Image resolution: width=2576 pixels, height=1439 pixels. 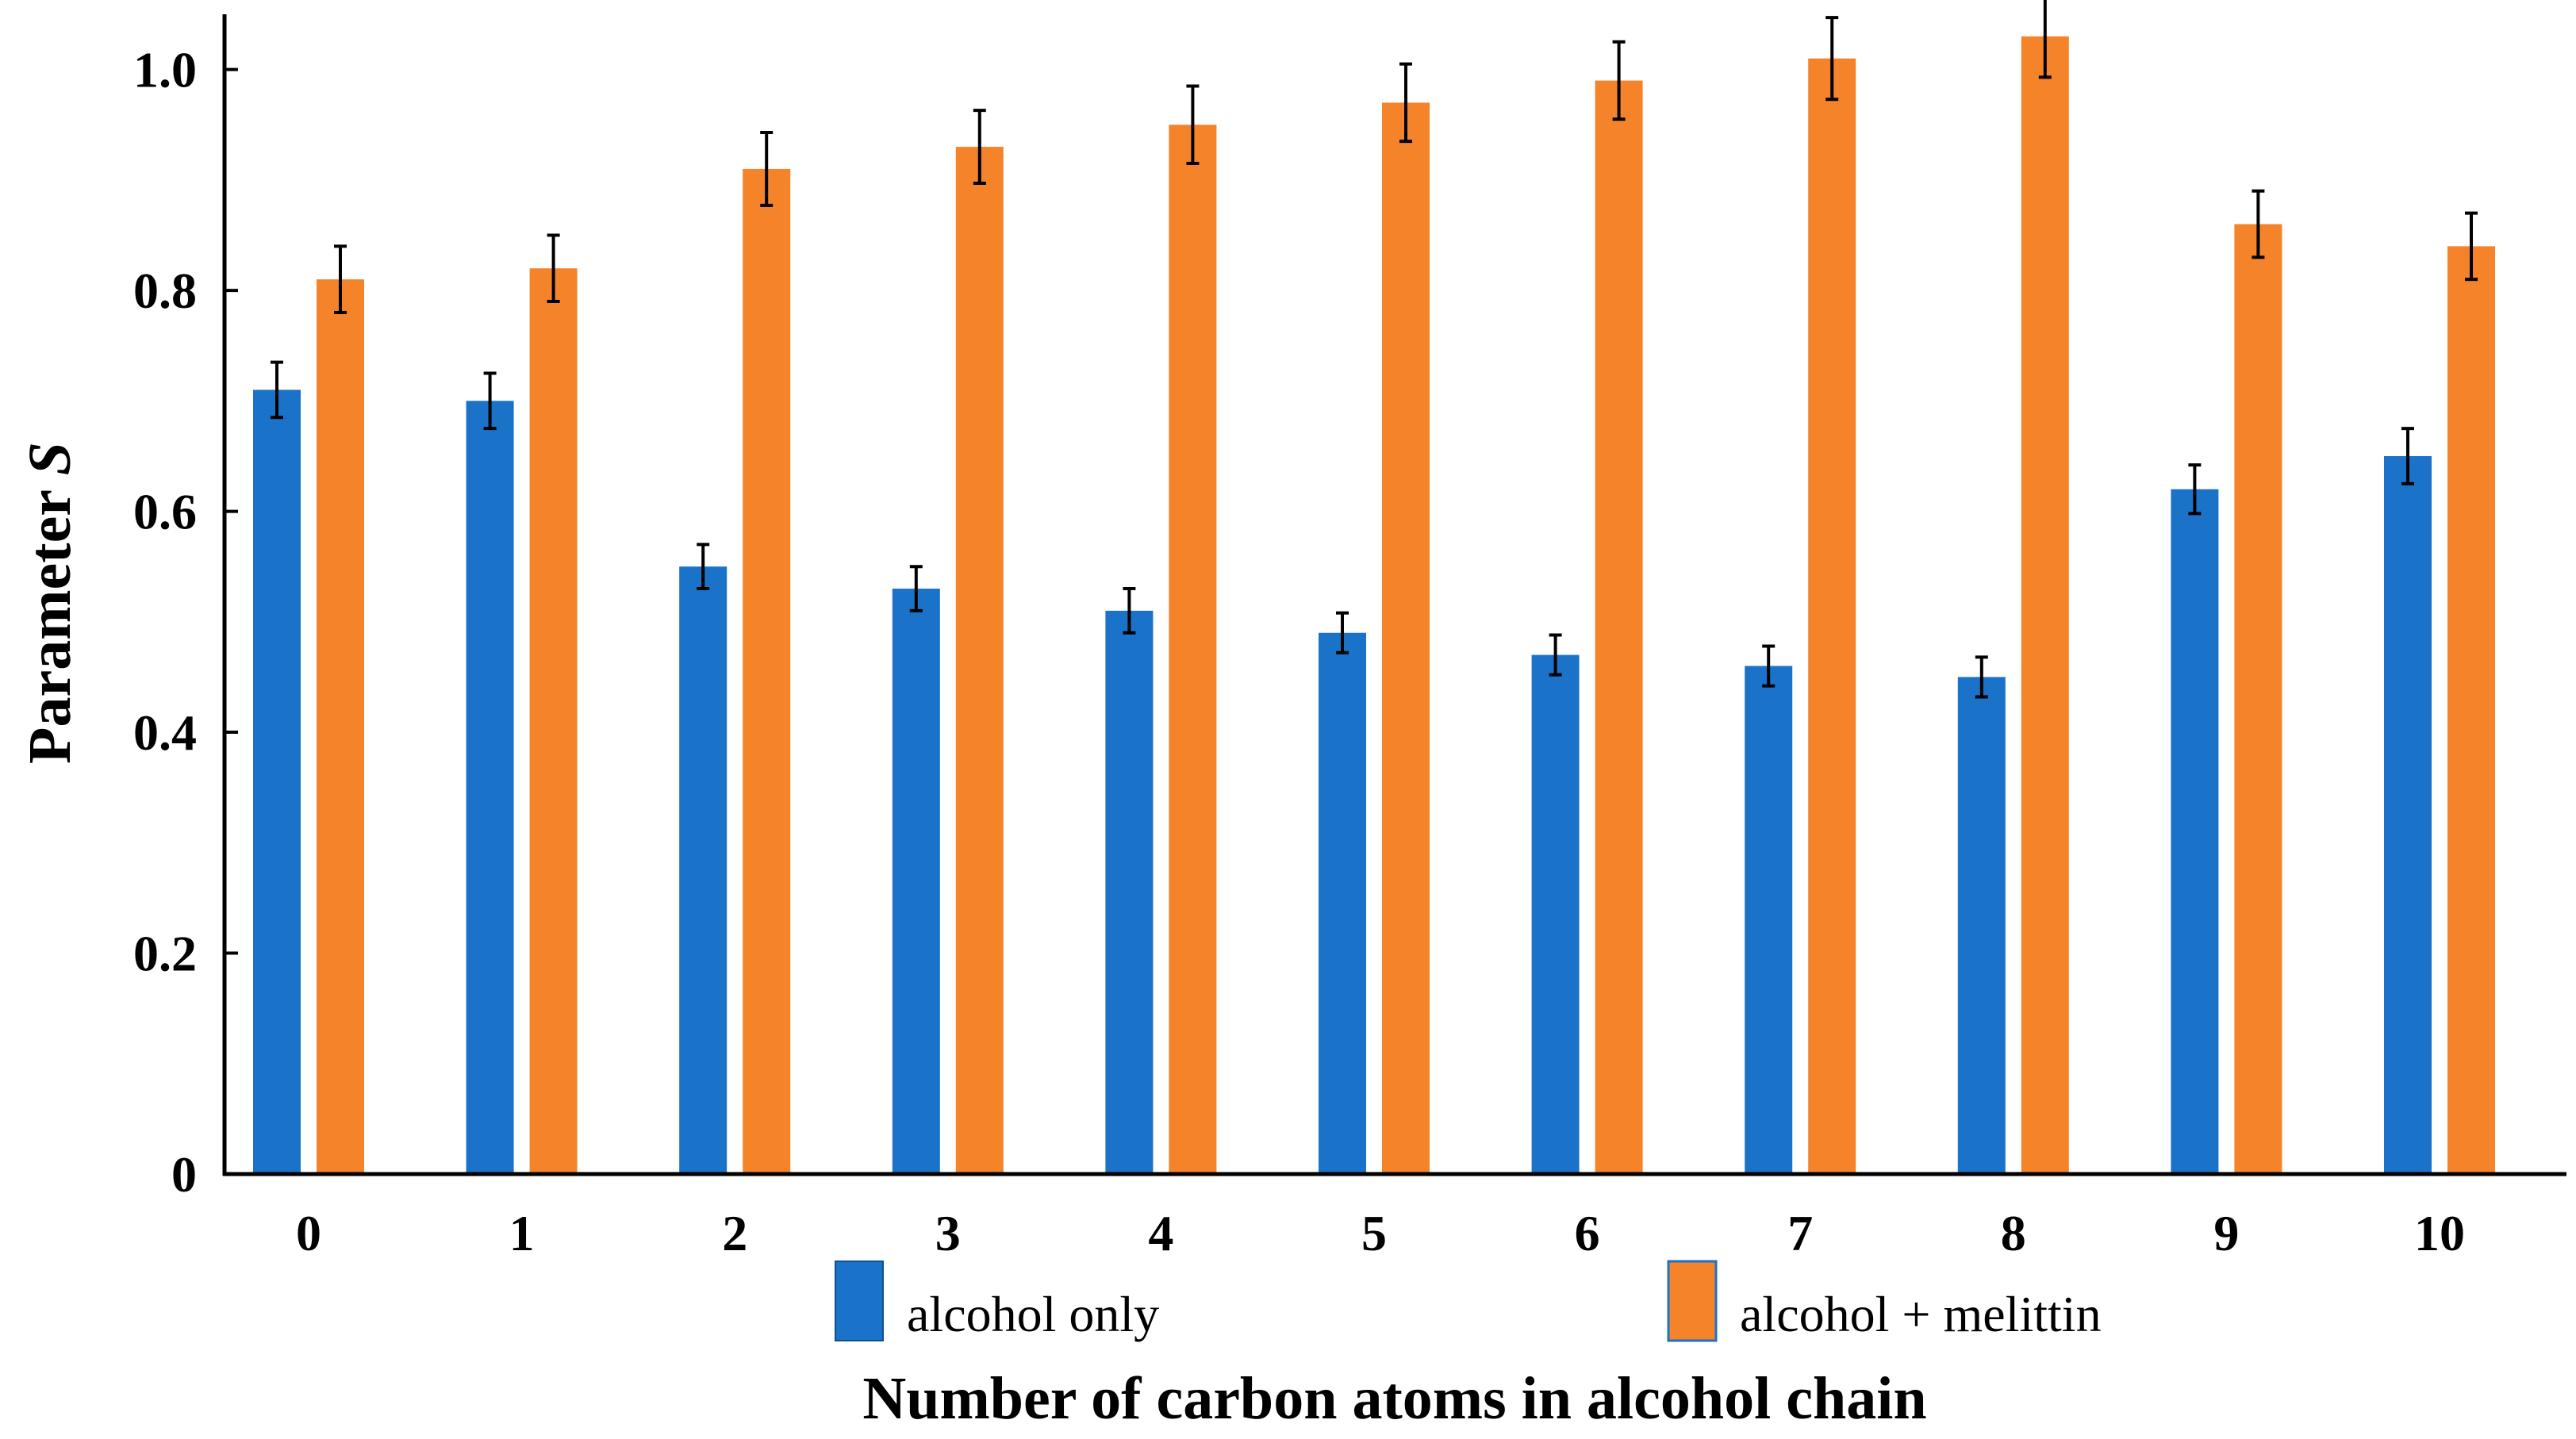 I want to click on y-tick-label: 0.6, so click(x=165, y=512).